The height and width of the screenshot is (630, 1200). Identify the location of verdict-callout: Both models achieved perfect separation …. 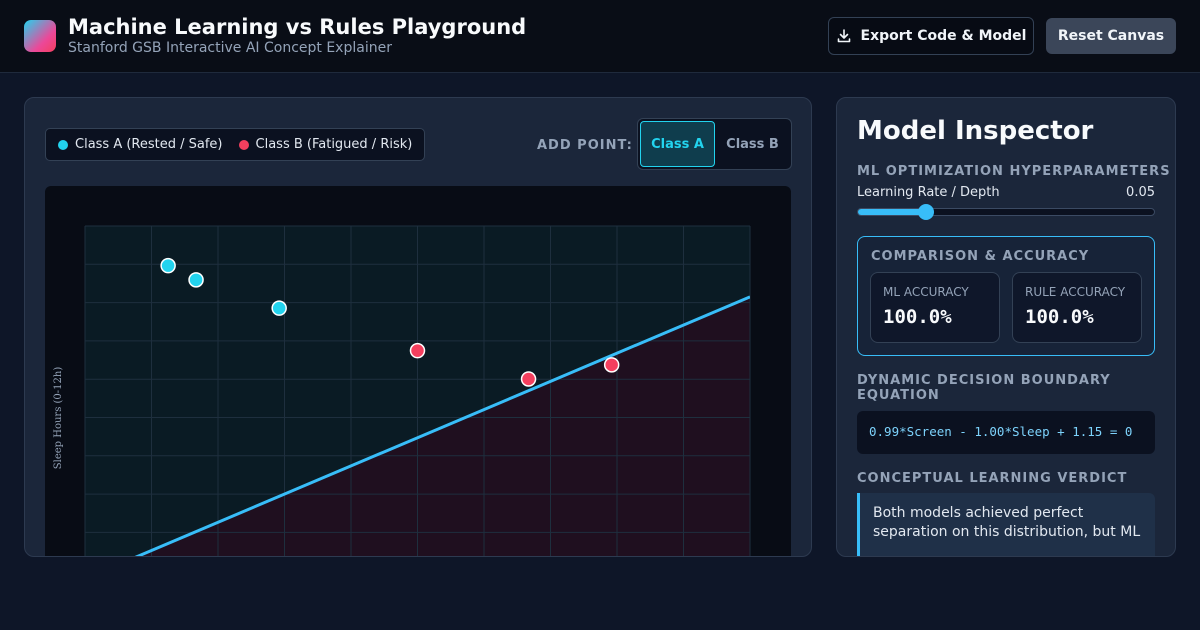
(1006, 524).